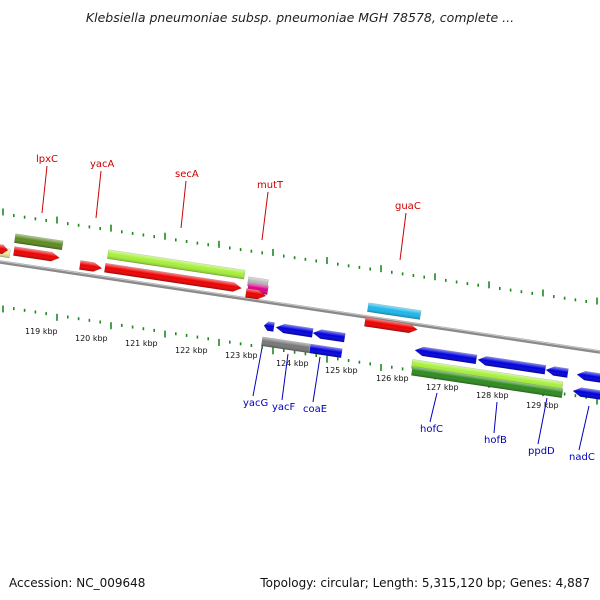  Describe the element at coordinates (292, 363) in the screenshot. I see `kbp-label: 124 kbp` at that location.